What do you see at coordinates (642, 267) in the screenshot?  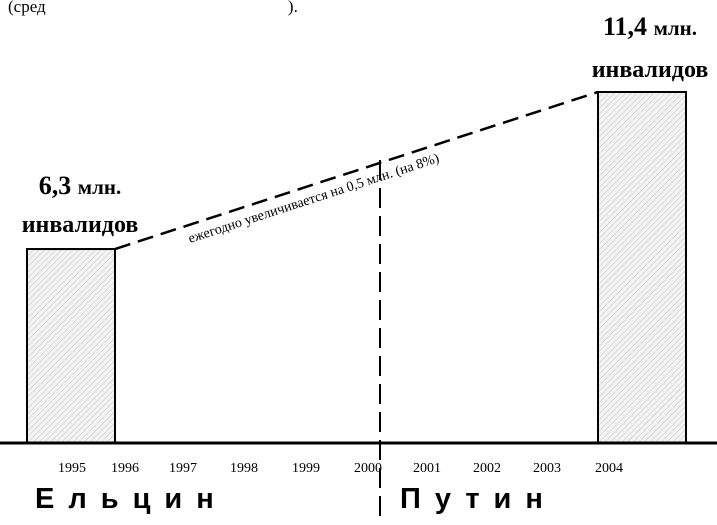 I see `bar-2003-2004` at bounding box center [642, 267].